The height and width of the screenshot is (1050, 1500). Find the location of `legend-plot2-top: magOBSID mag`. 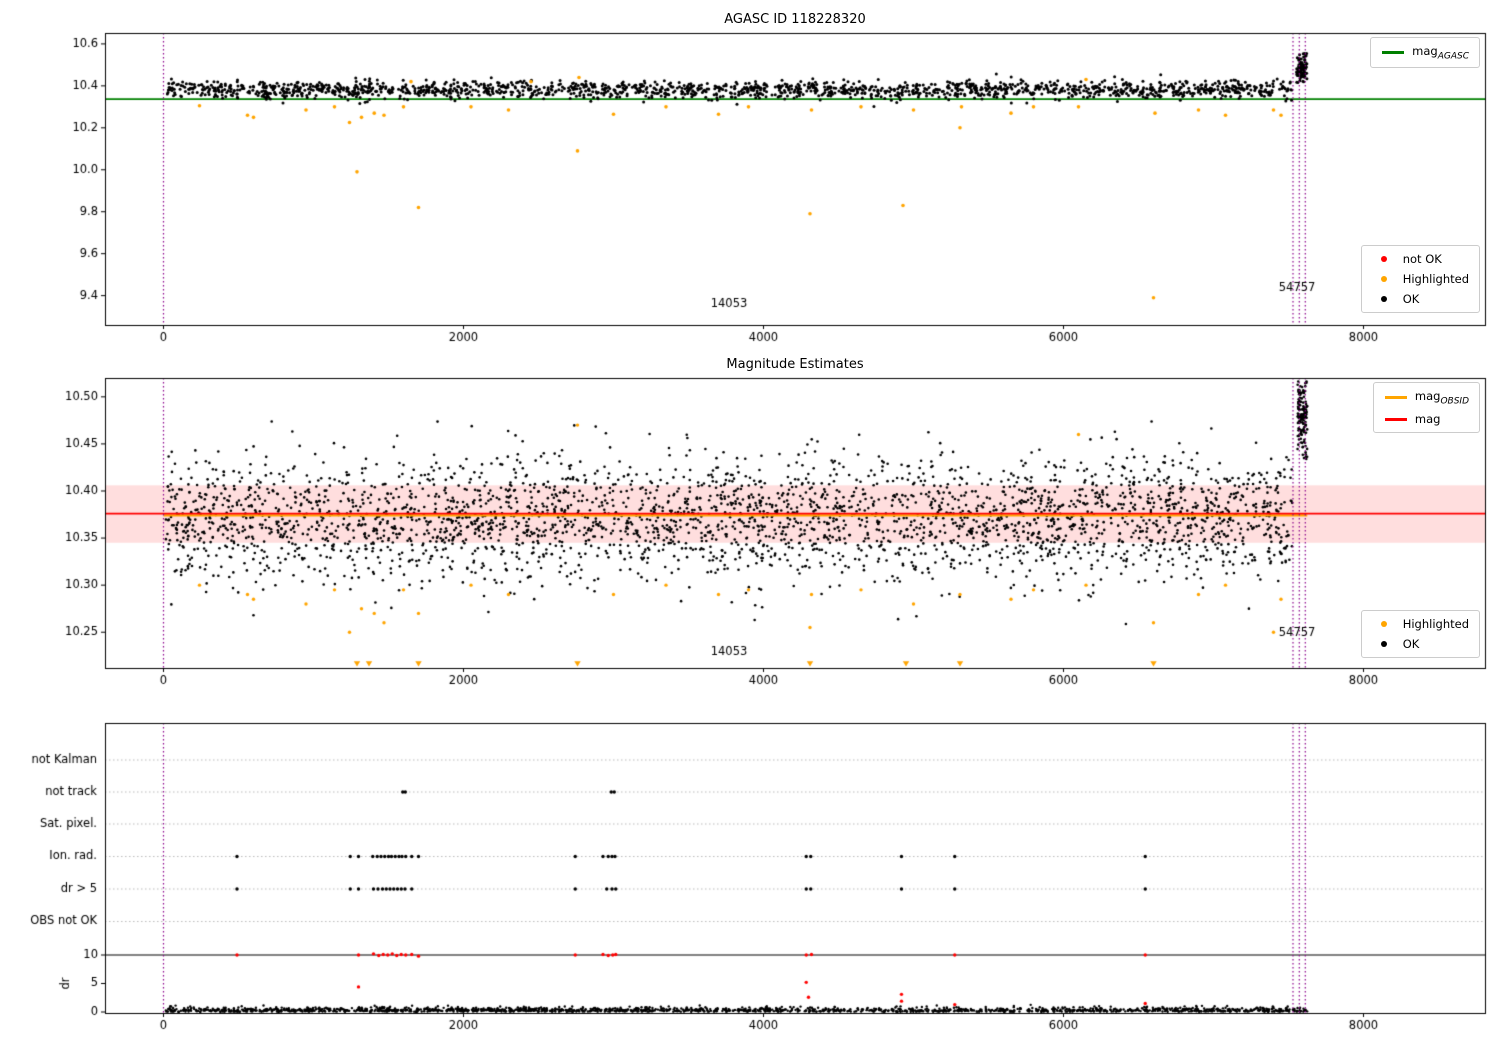

legend-plot2-top: magOBSID mag is located at coordinates (1426, 408).